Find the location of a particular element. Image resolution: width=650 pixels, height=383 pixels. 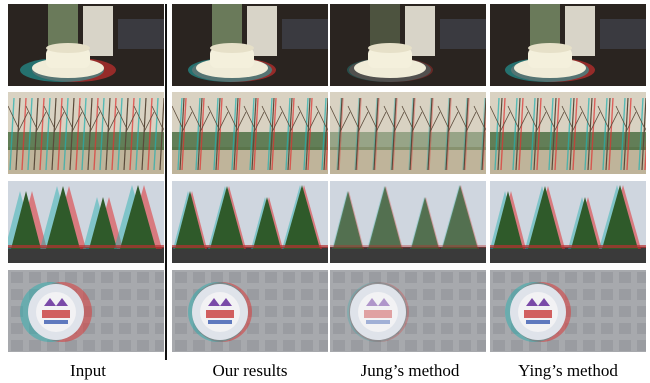

caption-jung-method: Jung’s method is located at coordinates (410, 370).